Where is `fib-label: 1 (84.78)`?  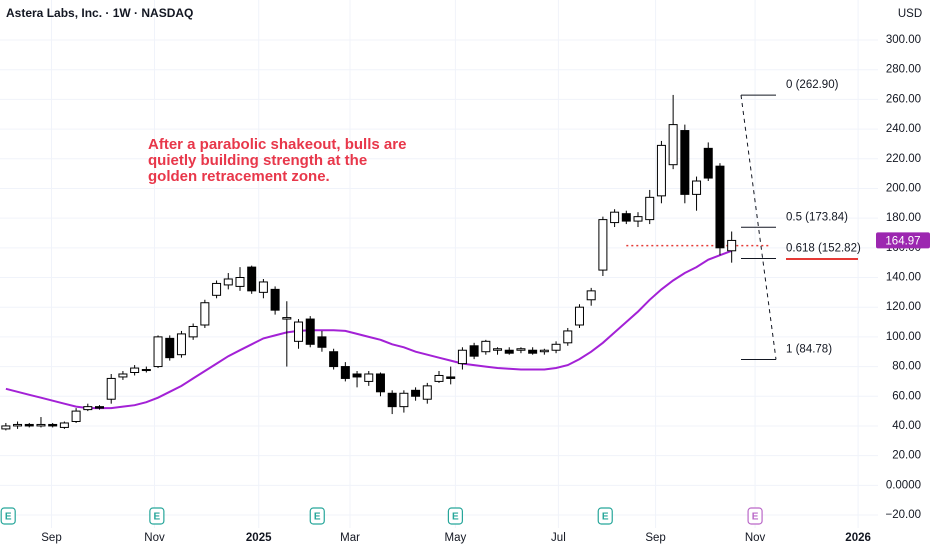
fib-label: 1 (84.78) is located at coordinates (809, 349).